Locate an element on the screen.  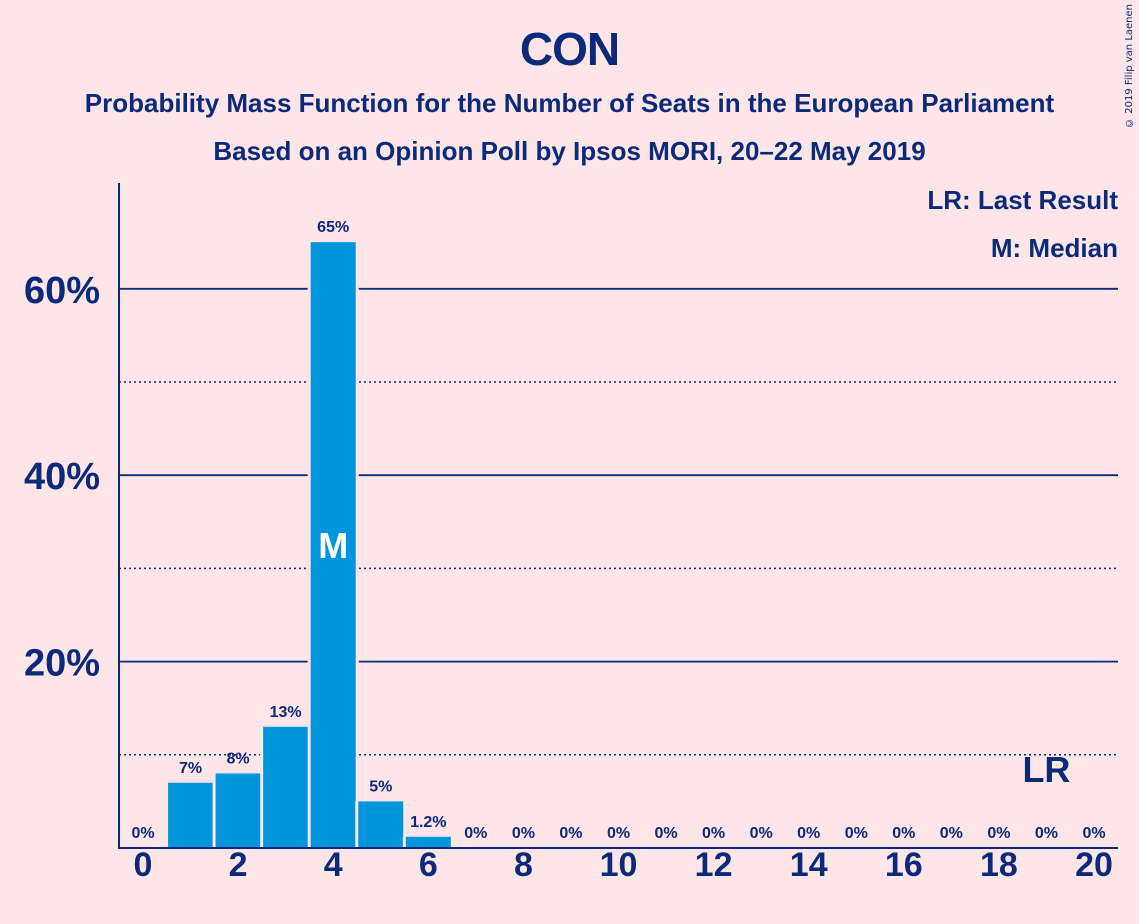
y-tick-label: 40% is located at coordinates (62, 477).